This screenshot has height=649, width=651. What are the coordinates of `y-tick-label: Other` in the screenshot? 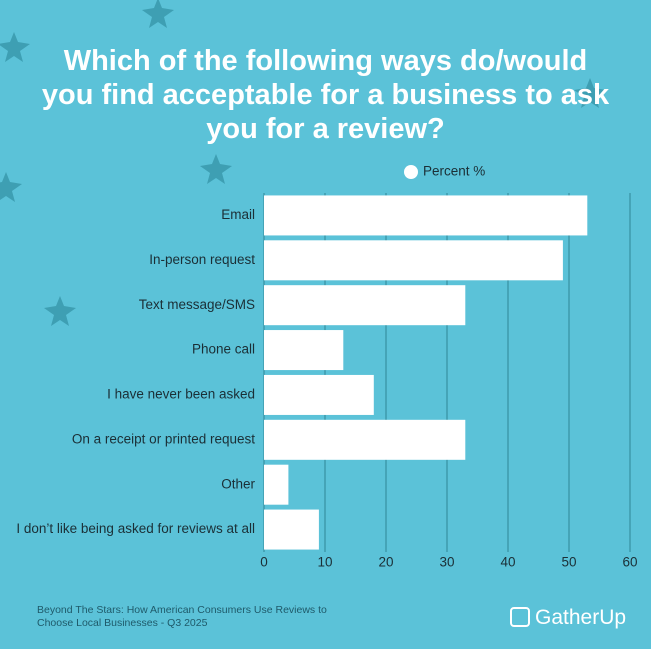 It's located at (238, 483).